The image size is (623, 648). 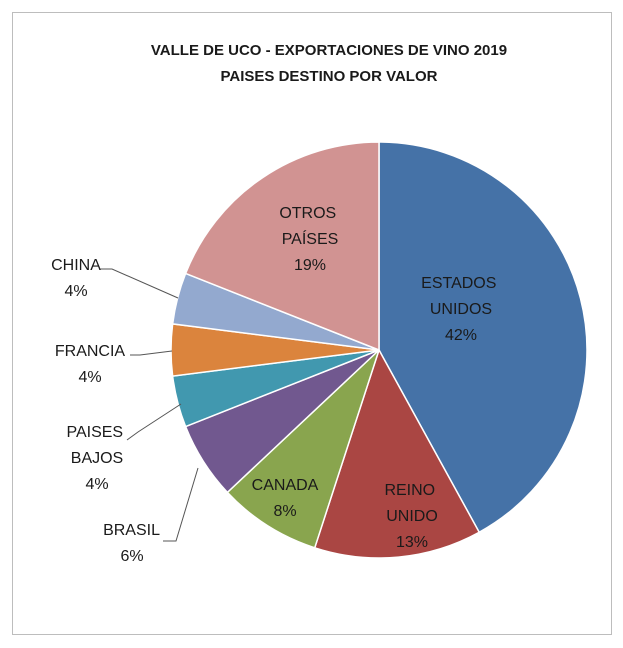 What do you see at coordinates (412, 542) in the screenshot?
I see `slice-value-label: 13%` at bounding box center [412, 542].